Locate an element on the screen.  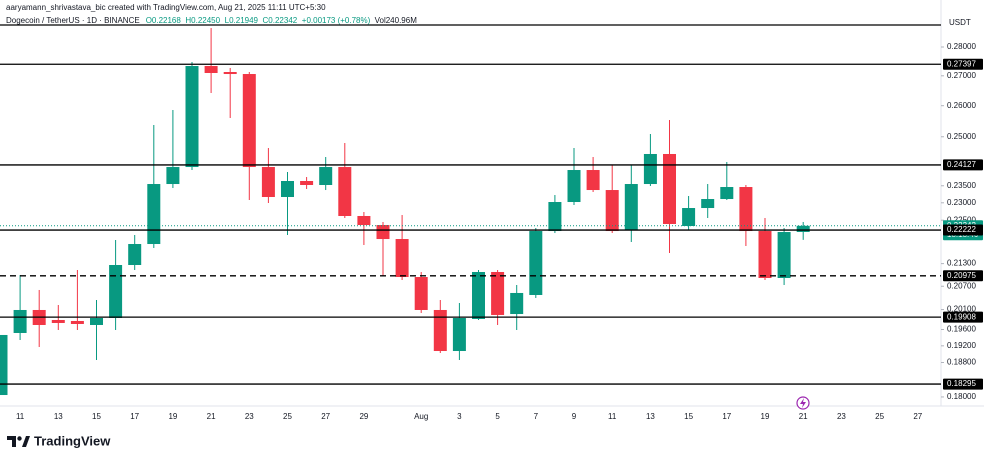
y-tick-label: 0.28000 is located at coordinates (961, 46).